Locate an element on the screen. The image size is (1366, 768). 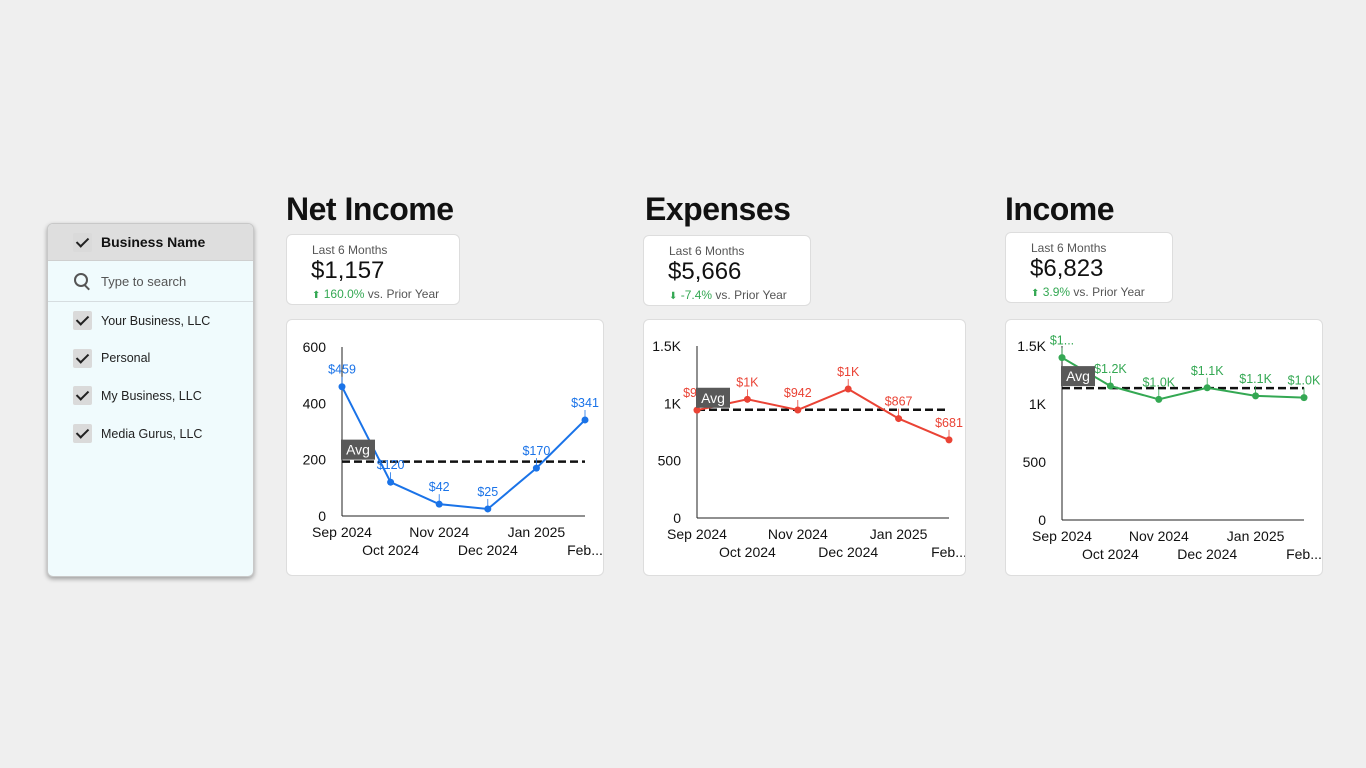
kpi-delta: ⬇ -7.4% vs. Prior Year is located at coordinates (728, 295).